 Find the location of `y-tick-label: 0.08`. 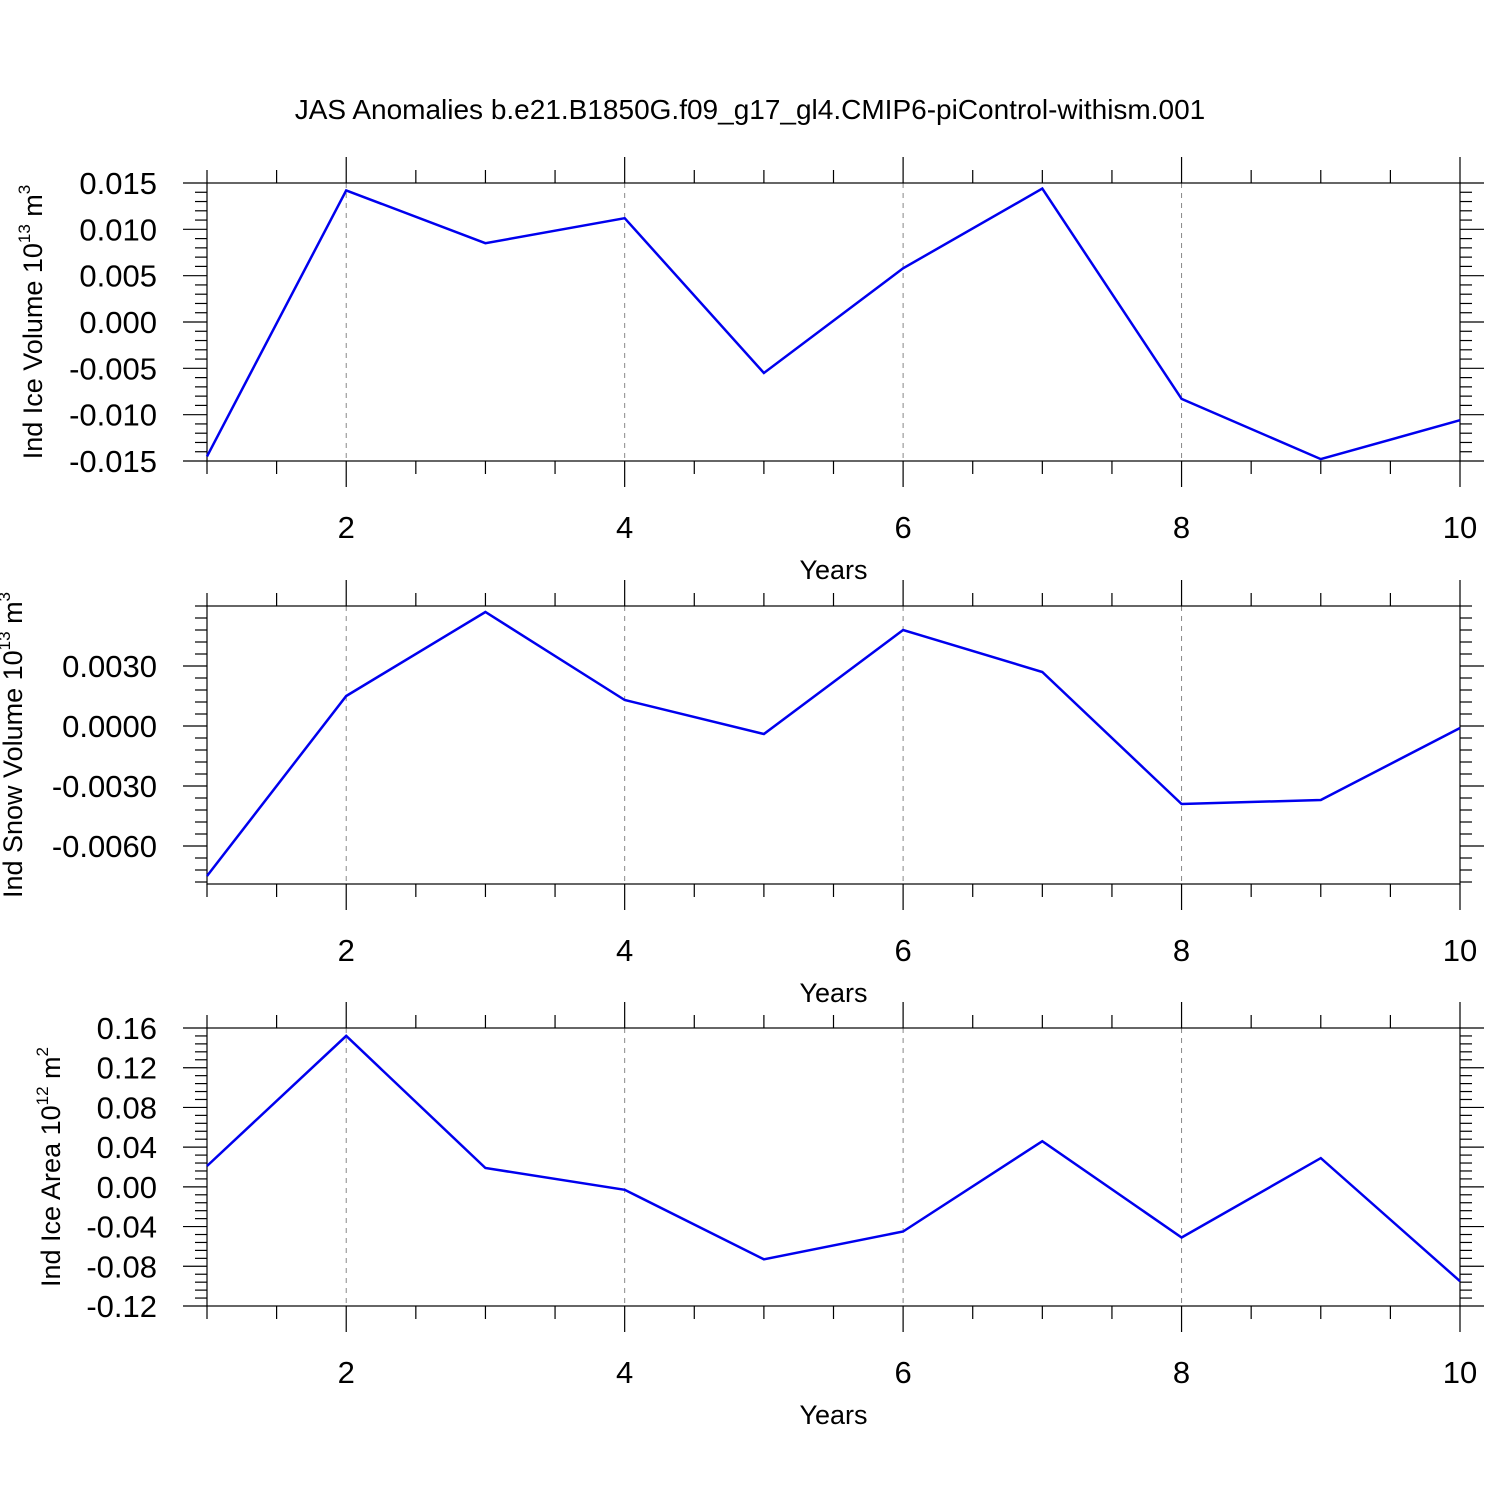

y-tick-label: 0.08 is located at coordinates (127, 1107).